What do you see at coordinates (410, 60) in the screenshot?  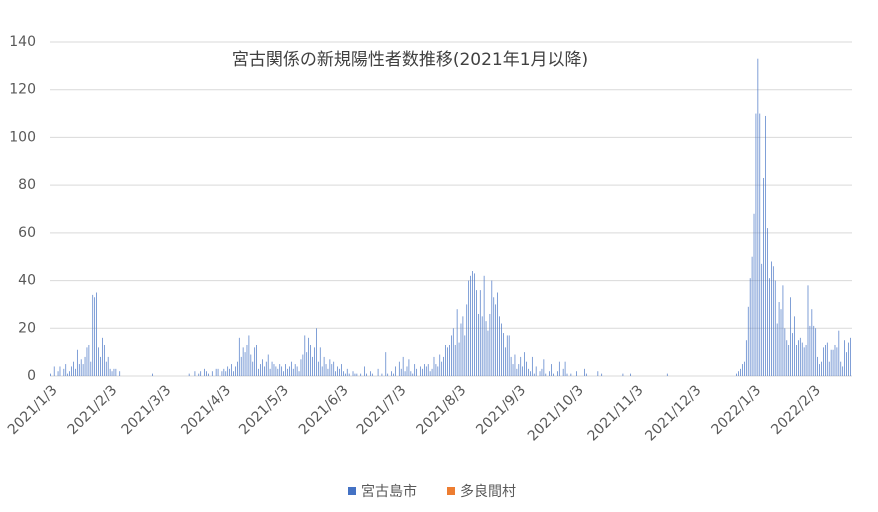 I see `chart-title: 宮古関係の新規陽性者数推移(2021年1月以降)` at bounding box center [410, 60].